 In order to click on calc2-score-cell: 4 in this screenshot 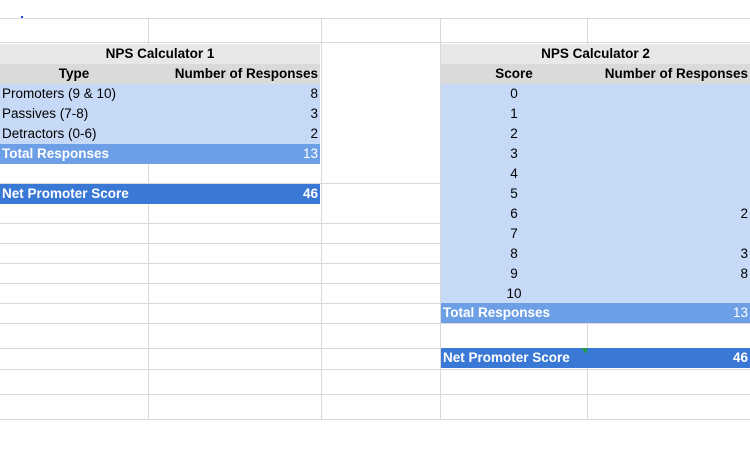, I will do `click(514, 174)`.